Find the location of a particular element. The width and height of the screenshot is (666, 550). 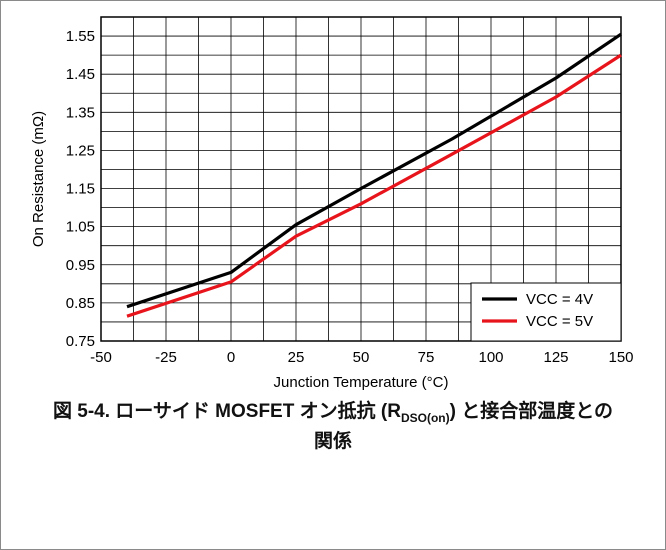

legend-label: VCC = 5V is located at coordinates (559, 321).